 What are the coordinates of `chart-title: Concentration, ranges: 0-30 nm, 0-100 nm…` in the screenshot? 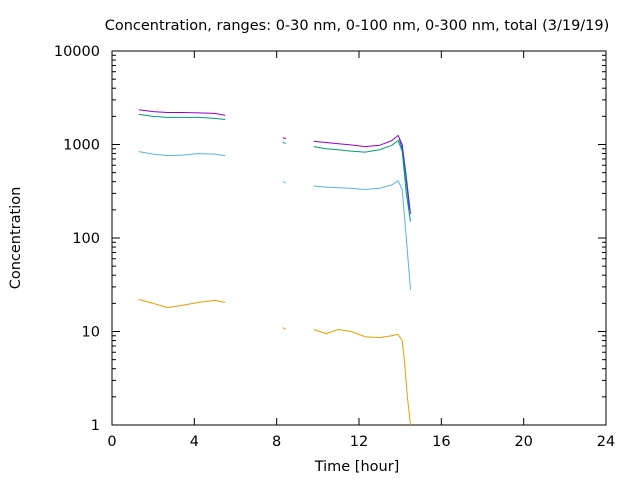 It's located at (357, 26).